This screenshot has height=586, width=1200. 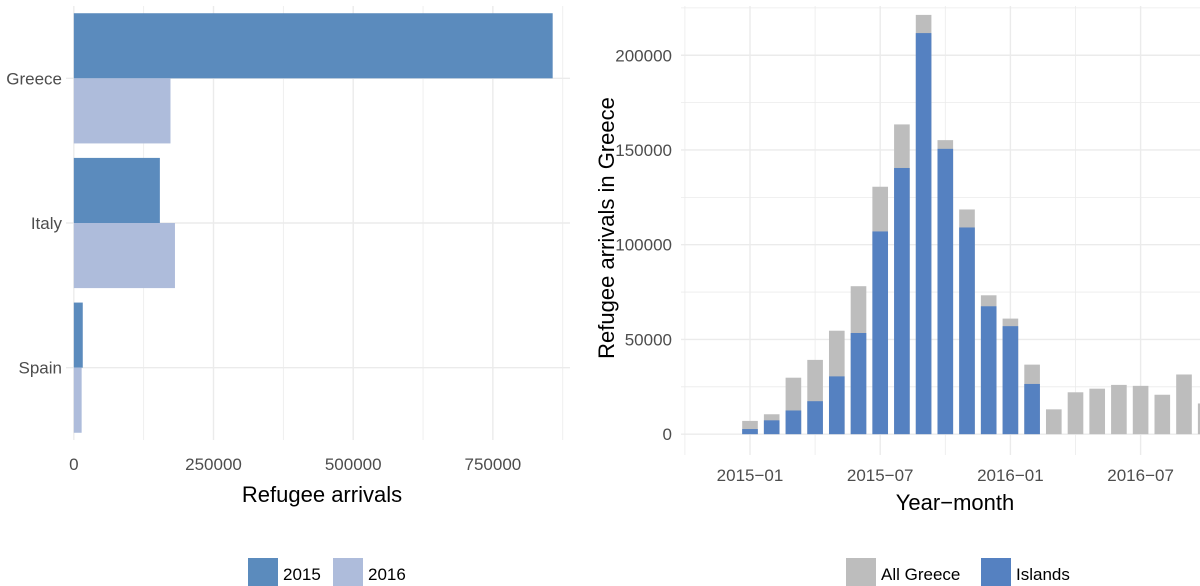 I want to click on left-category-labels: Greece Italy Spain, so click(x=34, y=223).